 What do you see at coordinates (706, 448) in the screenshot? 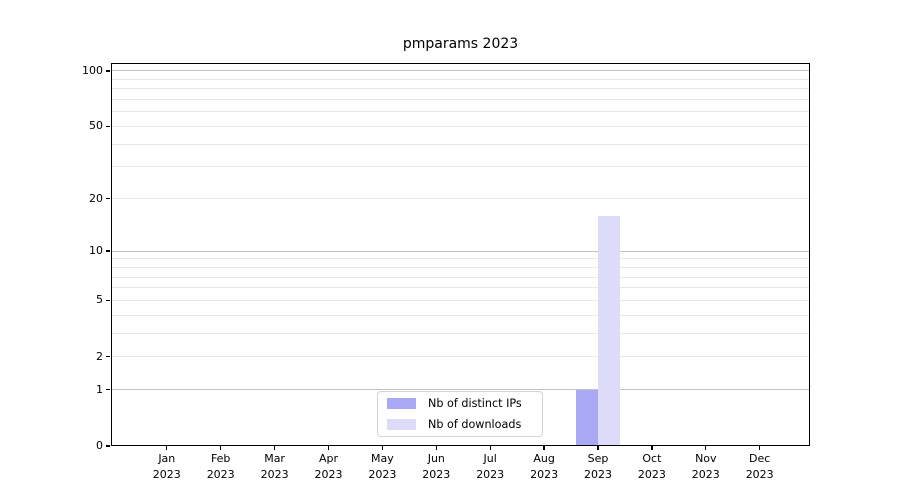
I see `x-tick-nov-2023` at bounding box center [706, 448].